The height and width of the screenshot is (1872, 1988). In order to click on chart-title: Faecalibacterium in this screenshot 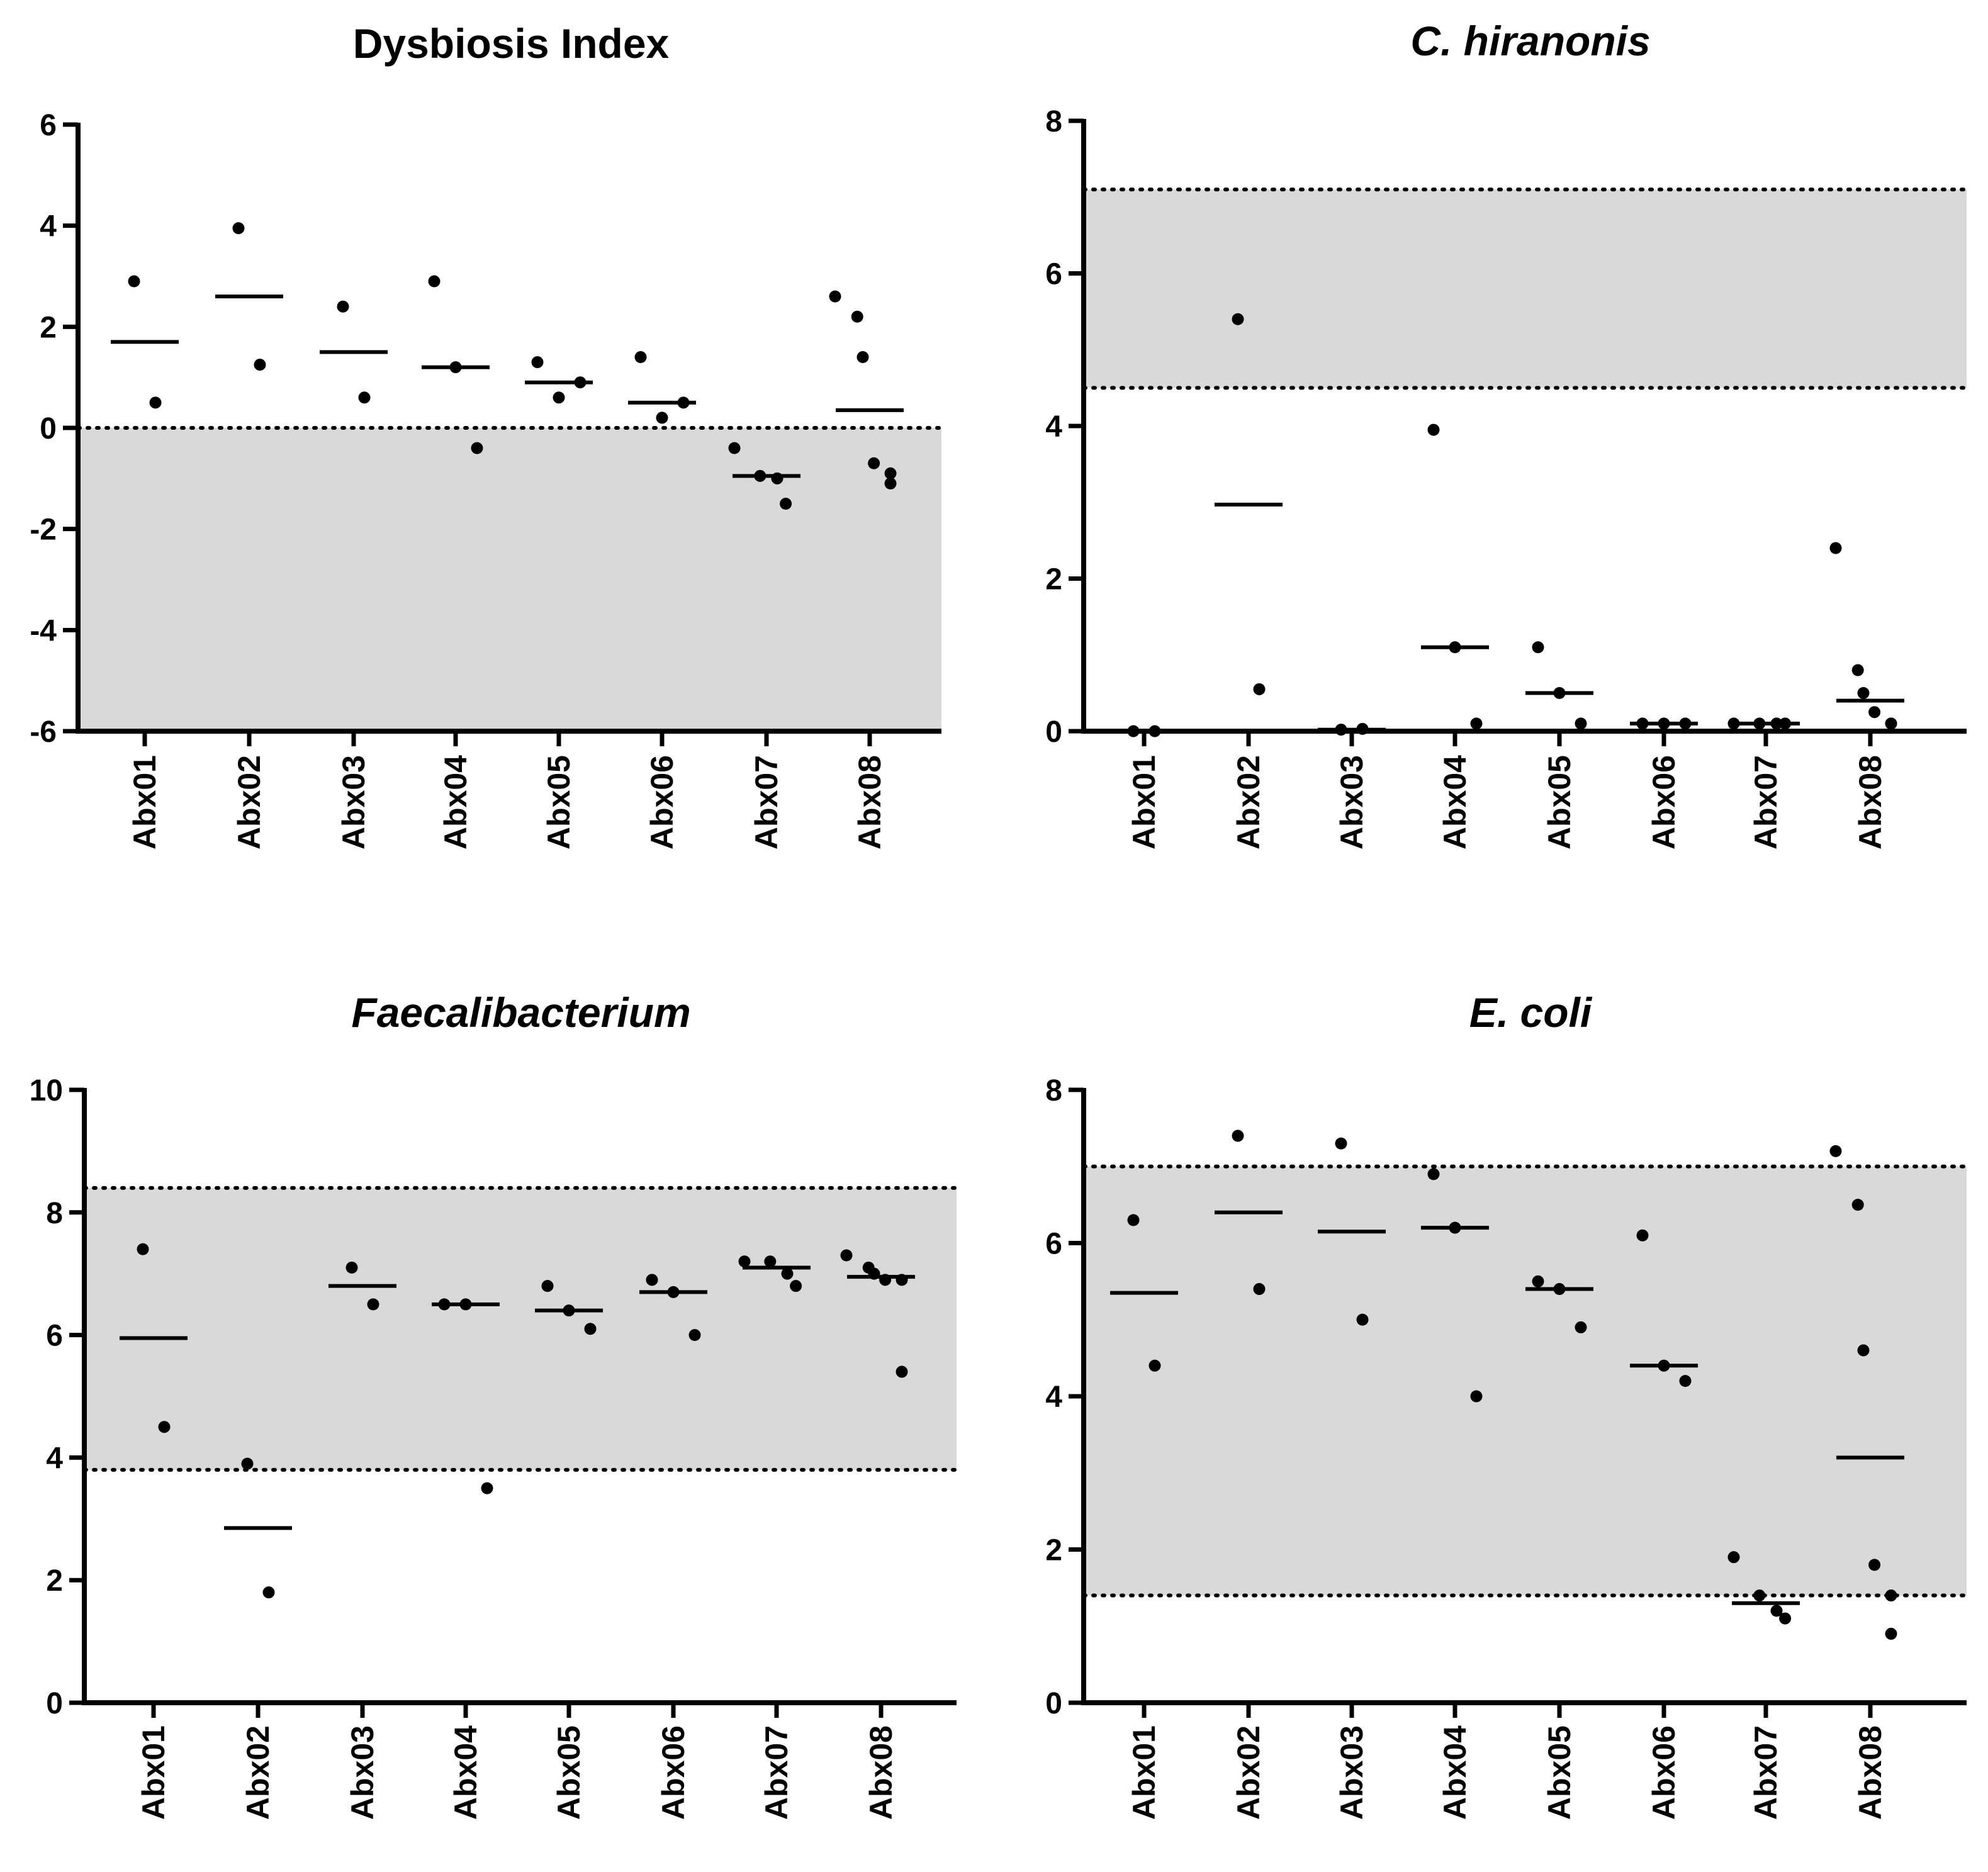, I will do `click(520, 1012)`.